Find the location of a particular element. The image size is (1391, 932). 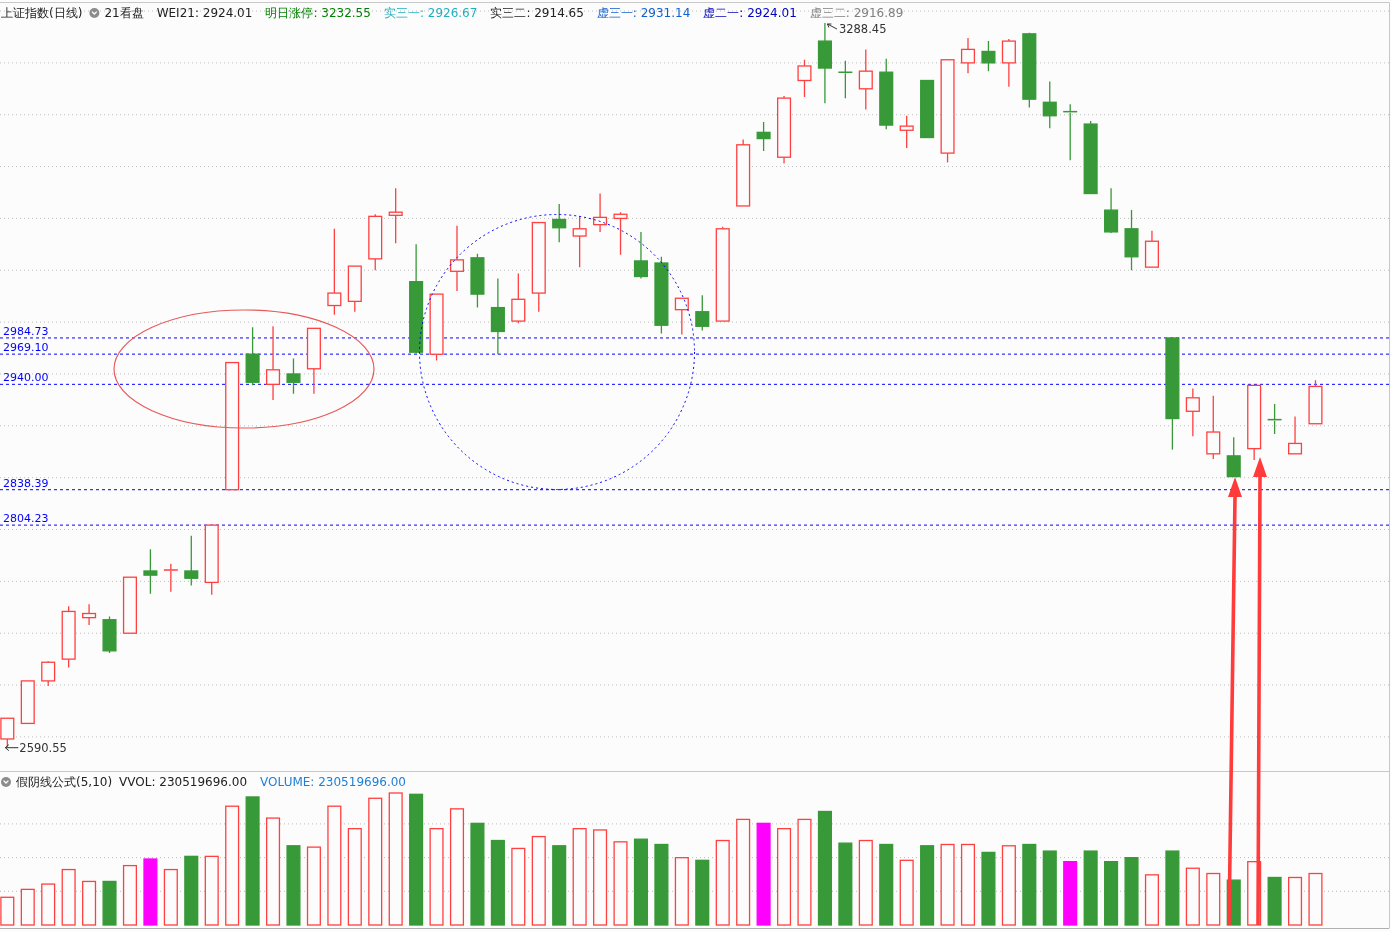

text: VVOL: 230519696.00 is located at coordinates (183, 782).